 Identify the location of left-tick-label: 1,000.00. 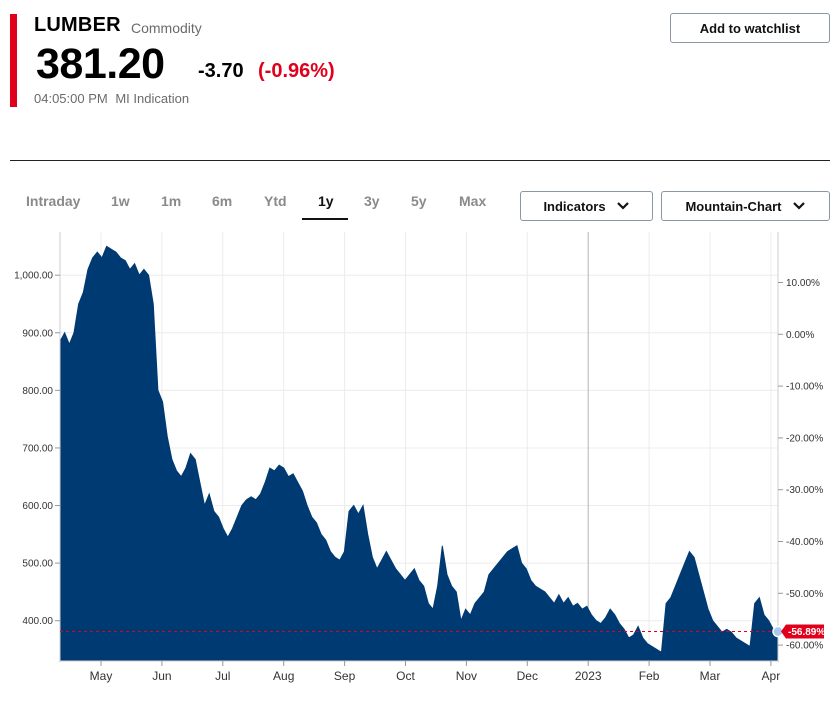
(33, 276).